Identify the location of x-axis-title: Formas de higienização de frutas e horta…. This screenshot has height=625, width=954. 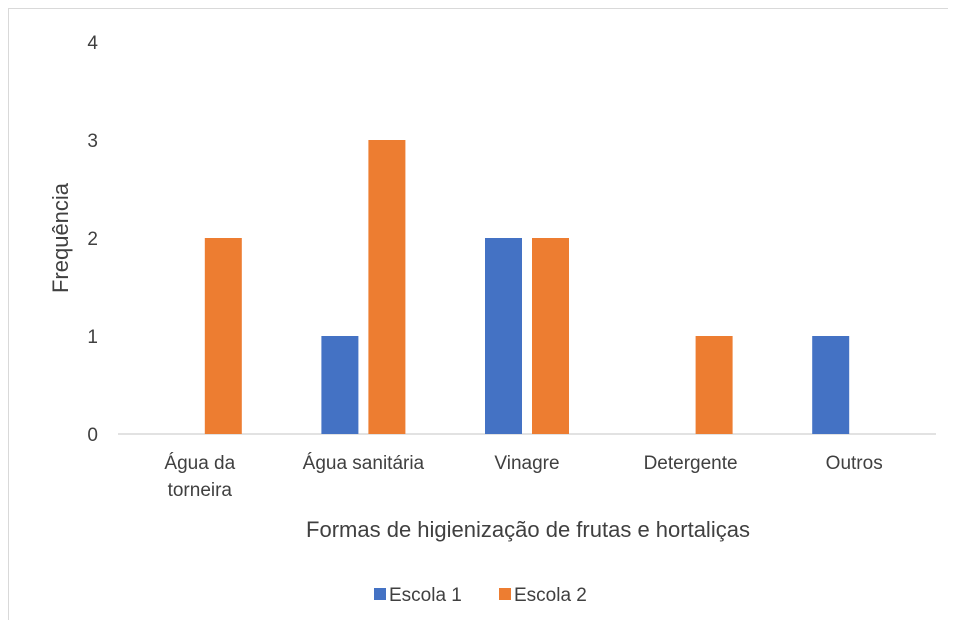
(528, 529).